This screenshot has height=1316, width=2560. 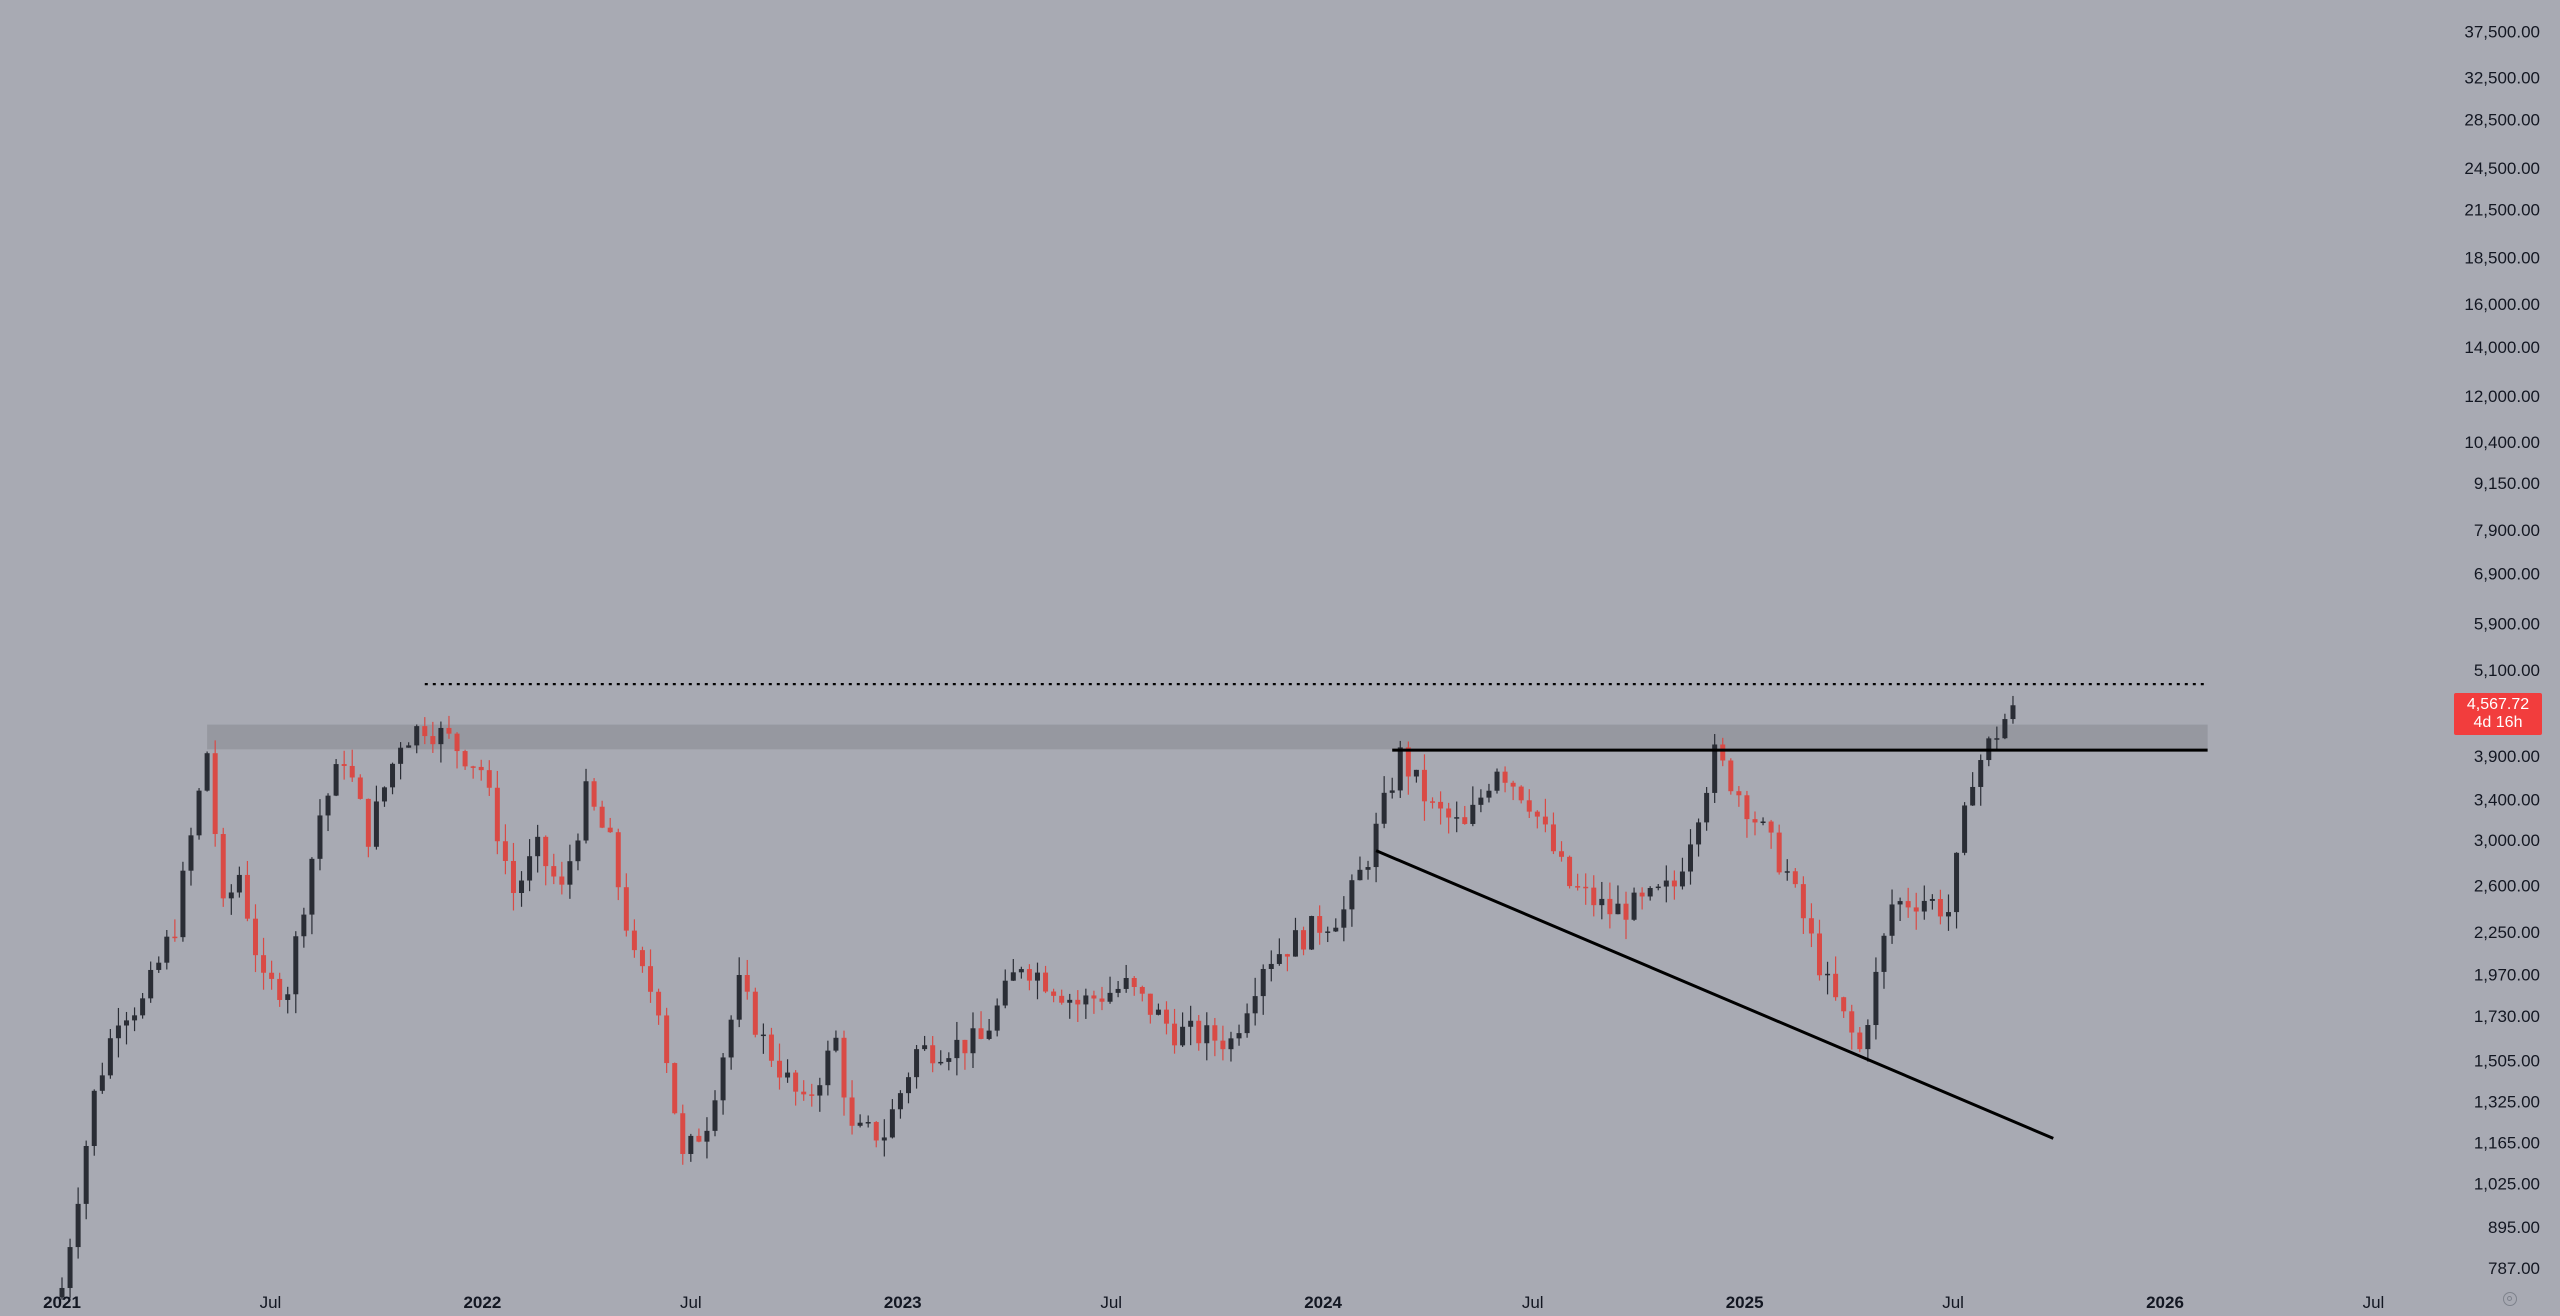 I want to click on price-tick-label: 3,900.00, so click(x=2507, y=756).